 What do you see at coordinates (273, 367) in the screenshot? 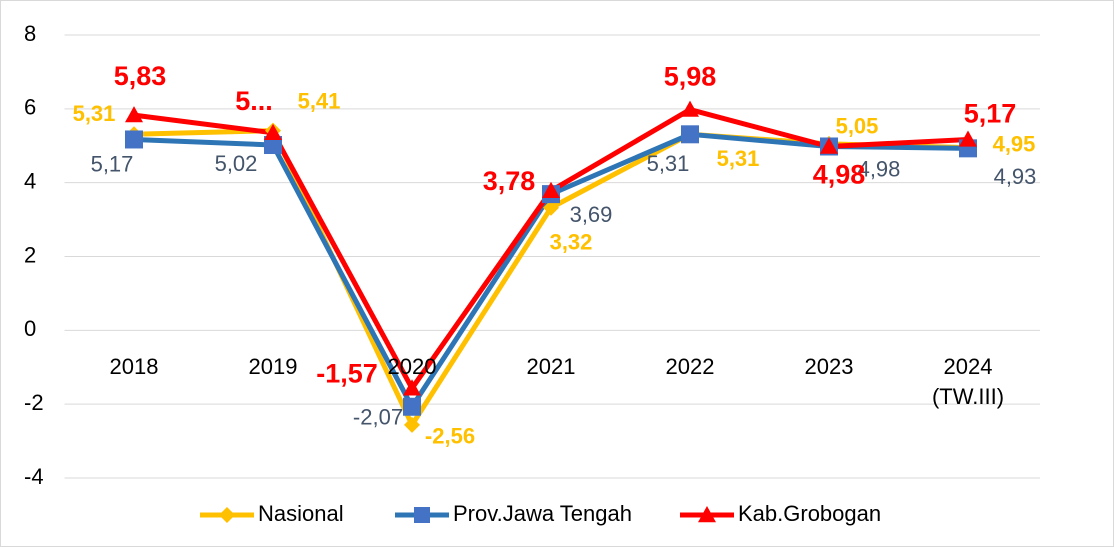
I see `x-tick-label: 2019` at bounding box center [273, 367].